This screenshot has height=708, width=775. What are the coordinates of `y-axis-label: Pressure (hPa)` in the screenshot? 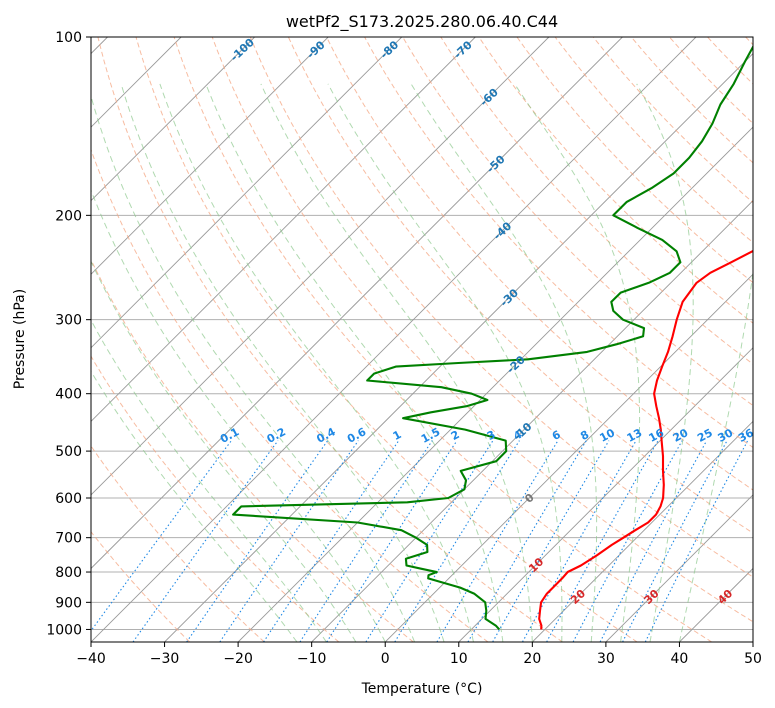 It's located at (20, 339).